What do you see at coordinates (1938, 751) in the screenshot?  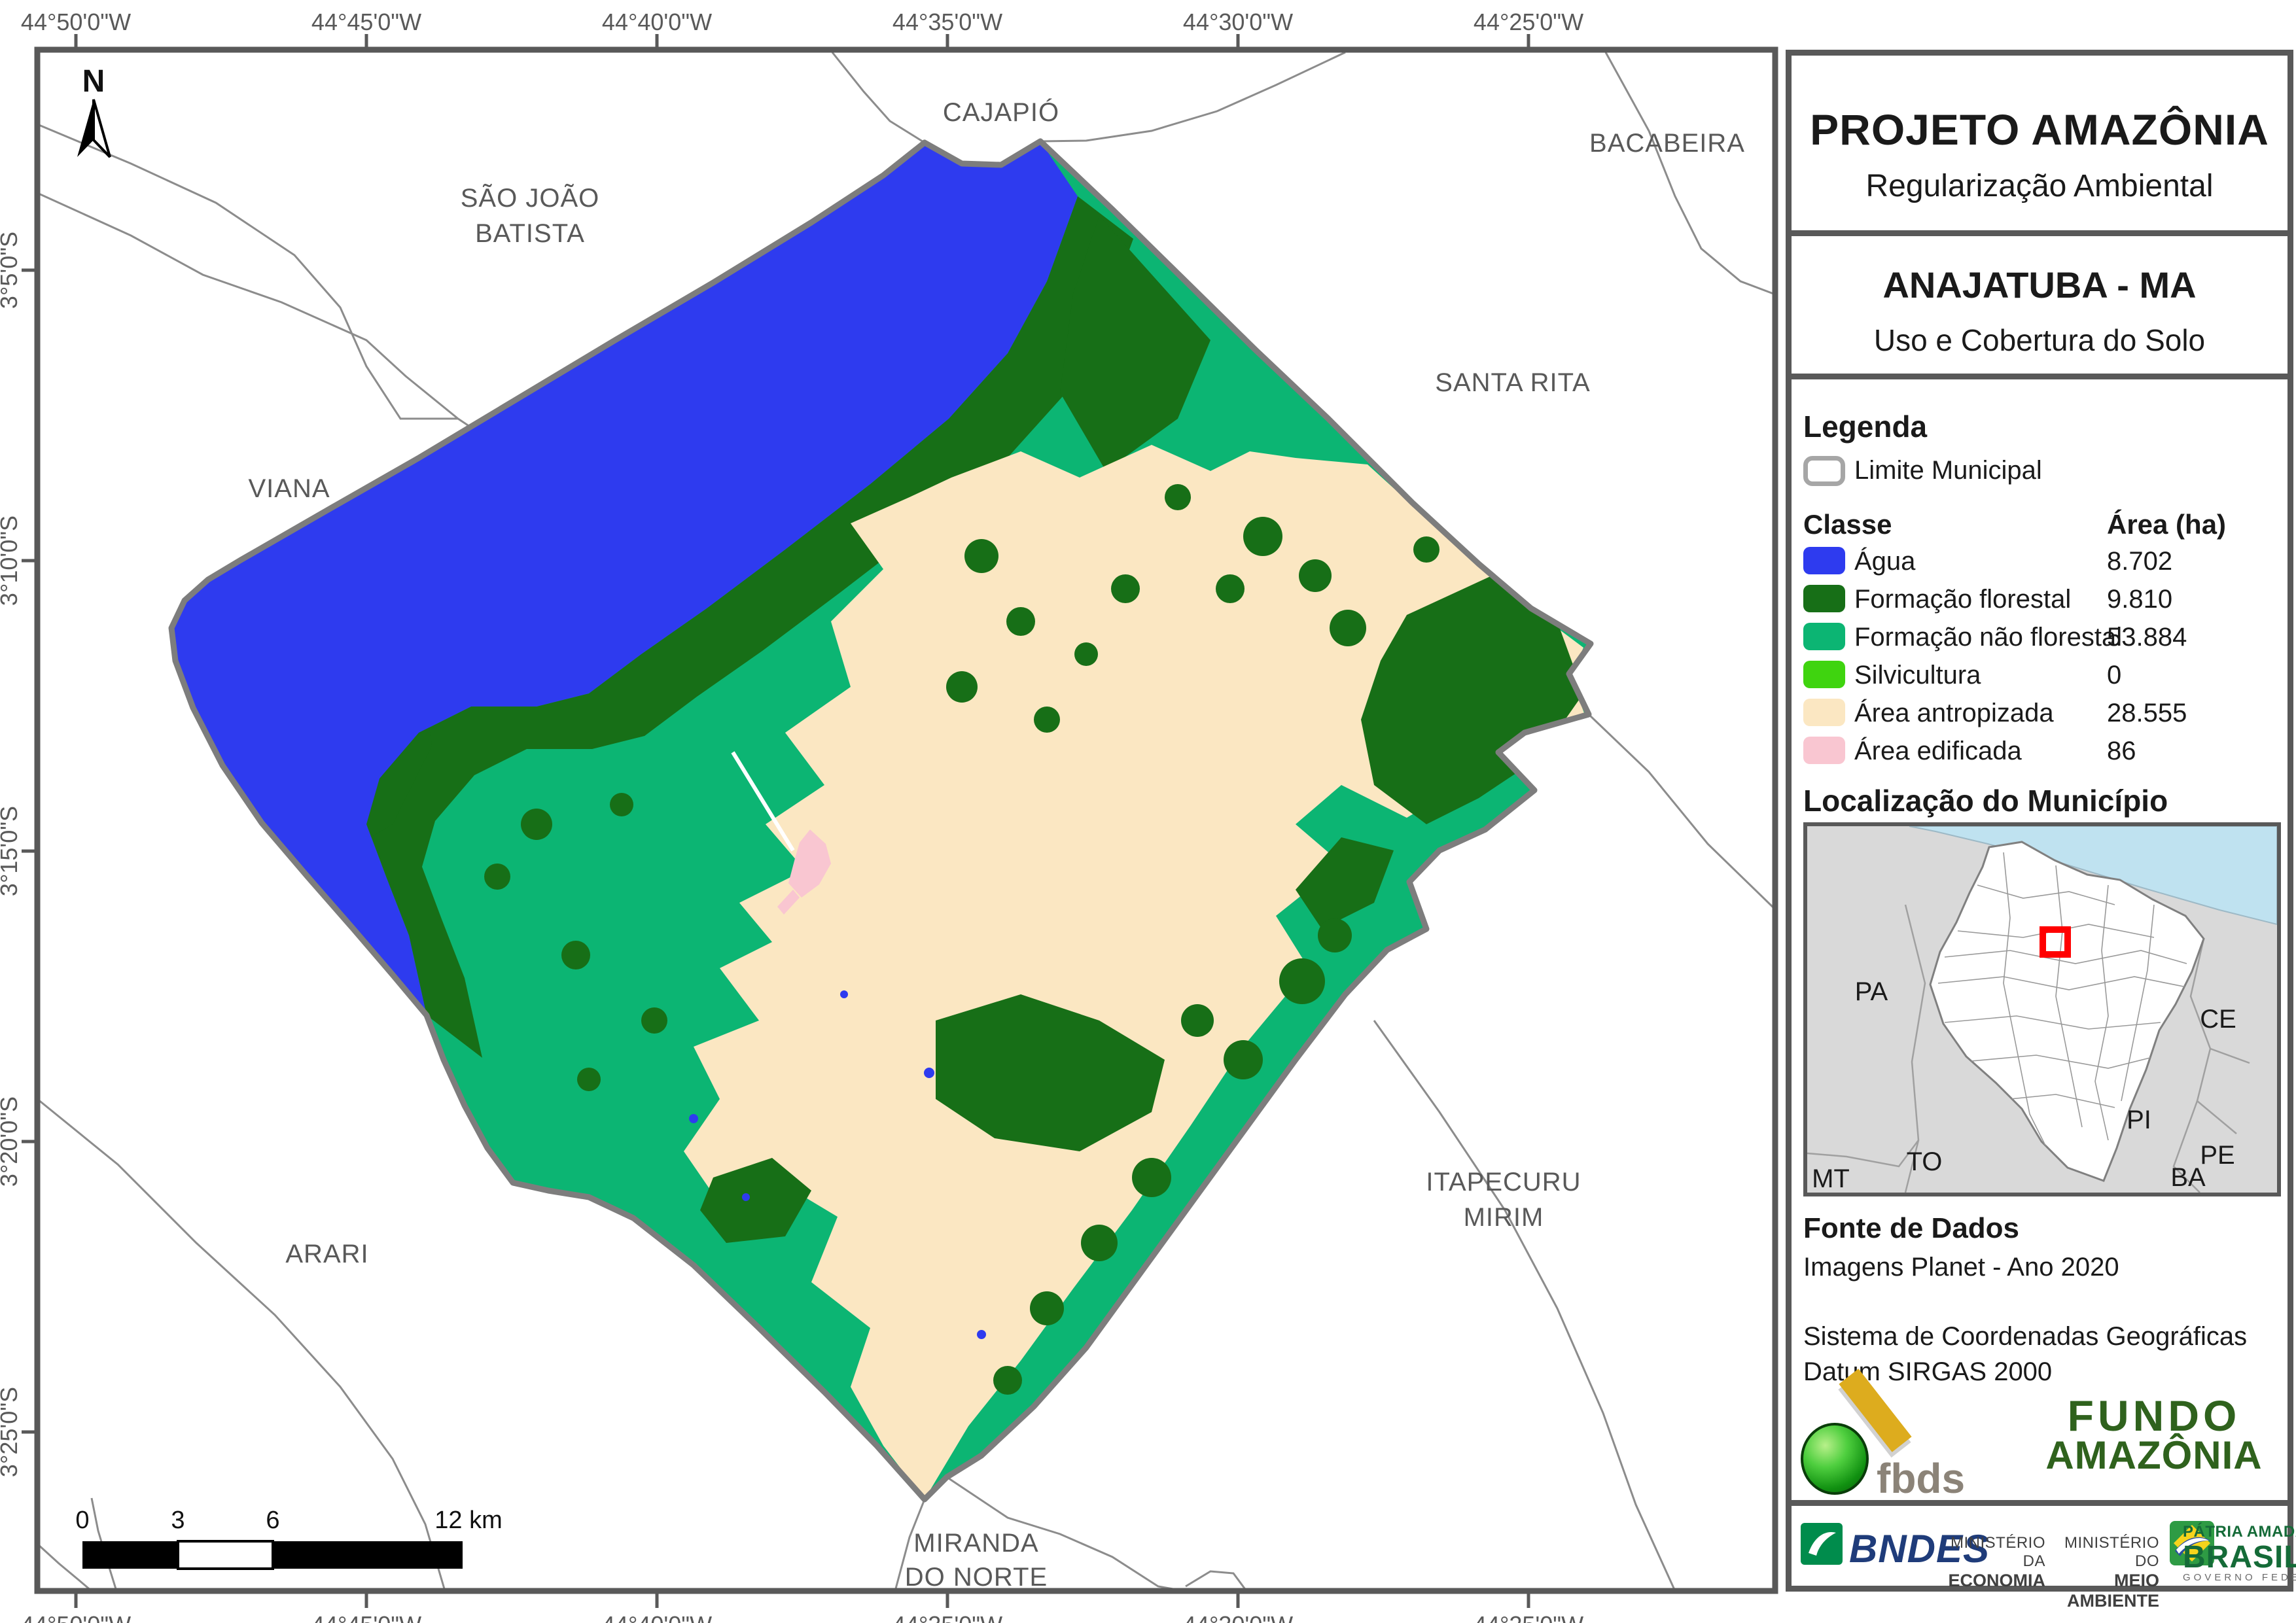 I see `edificada-label: Área edificada` at bounding box center [1938, 751].